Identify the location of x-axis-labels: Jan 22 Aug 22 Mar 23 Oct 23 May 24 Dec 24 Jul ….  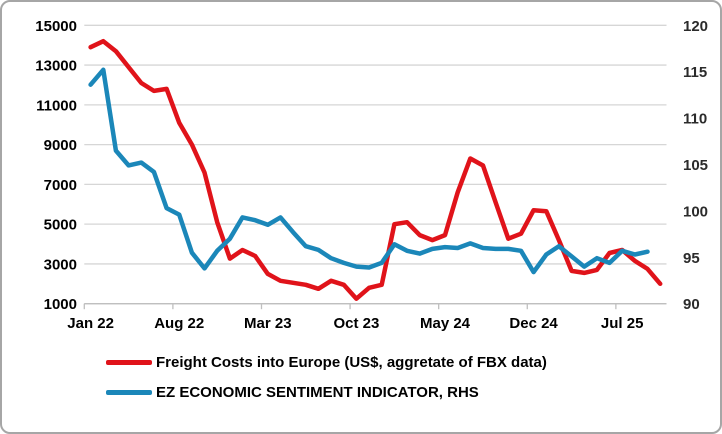
(355, 323).